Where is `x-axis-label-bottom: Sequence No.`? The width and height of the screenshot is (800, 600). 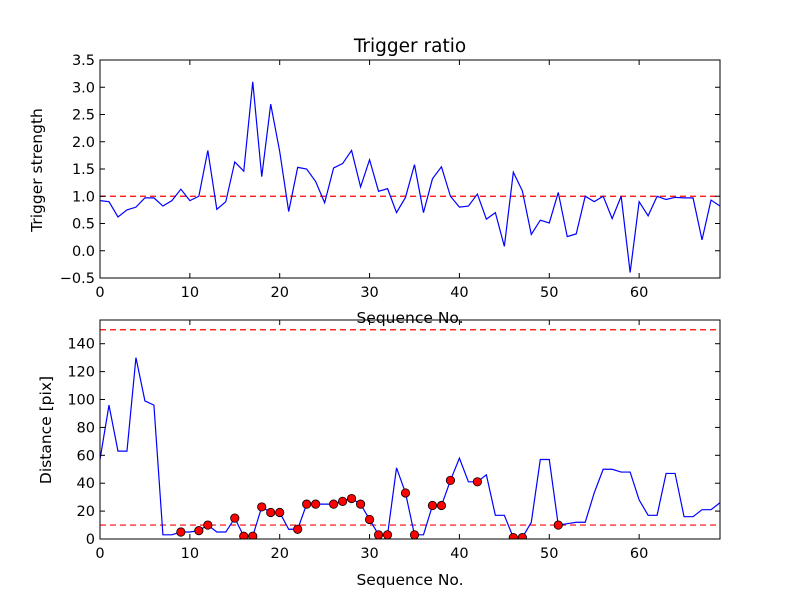 x-axis-label-bottom: Sequence No. is located at coordinates (409, 580).